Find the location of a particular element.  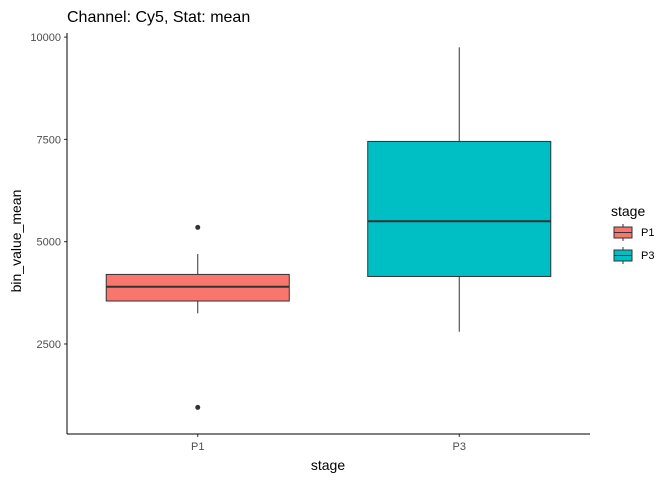

y-tick-label: 2500 is located at coordinates (49, 345).